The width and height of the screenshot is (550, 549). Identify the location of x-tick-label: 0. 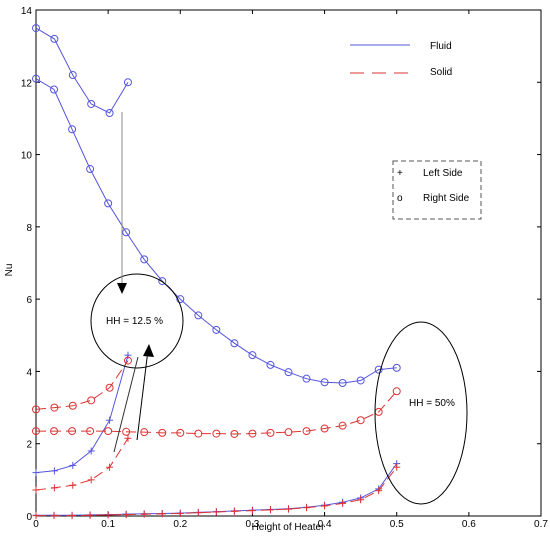
(36, 524).